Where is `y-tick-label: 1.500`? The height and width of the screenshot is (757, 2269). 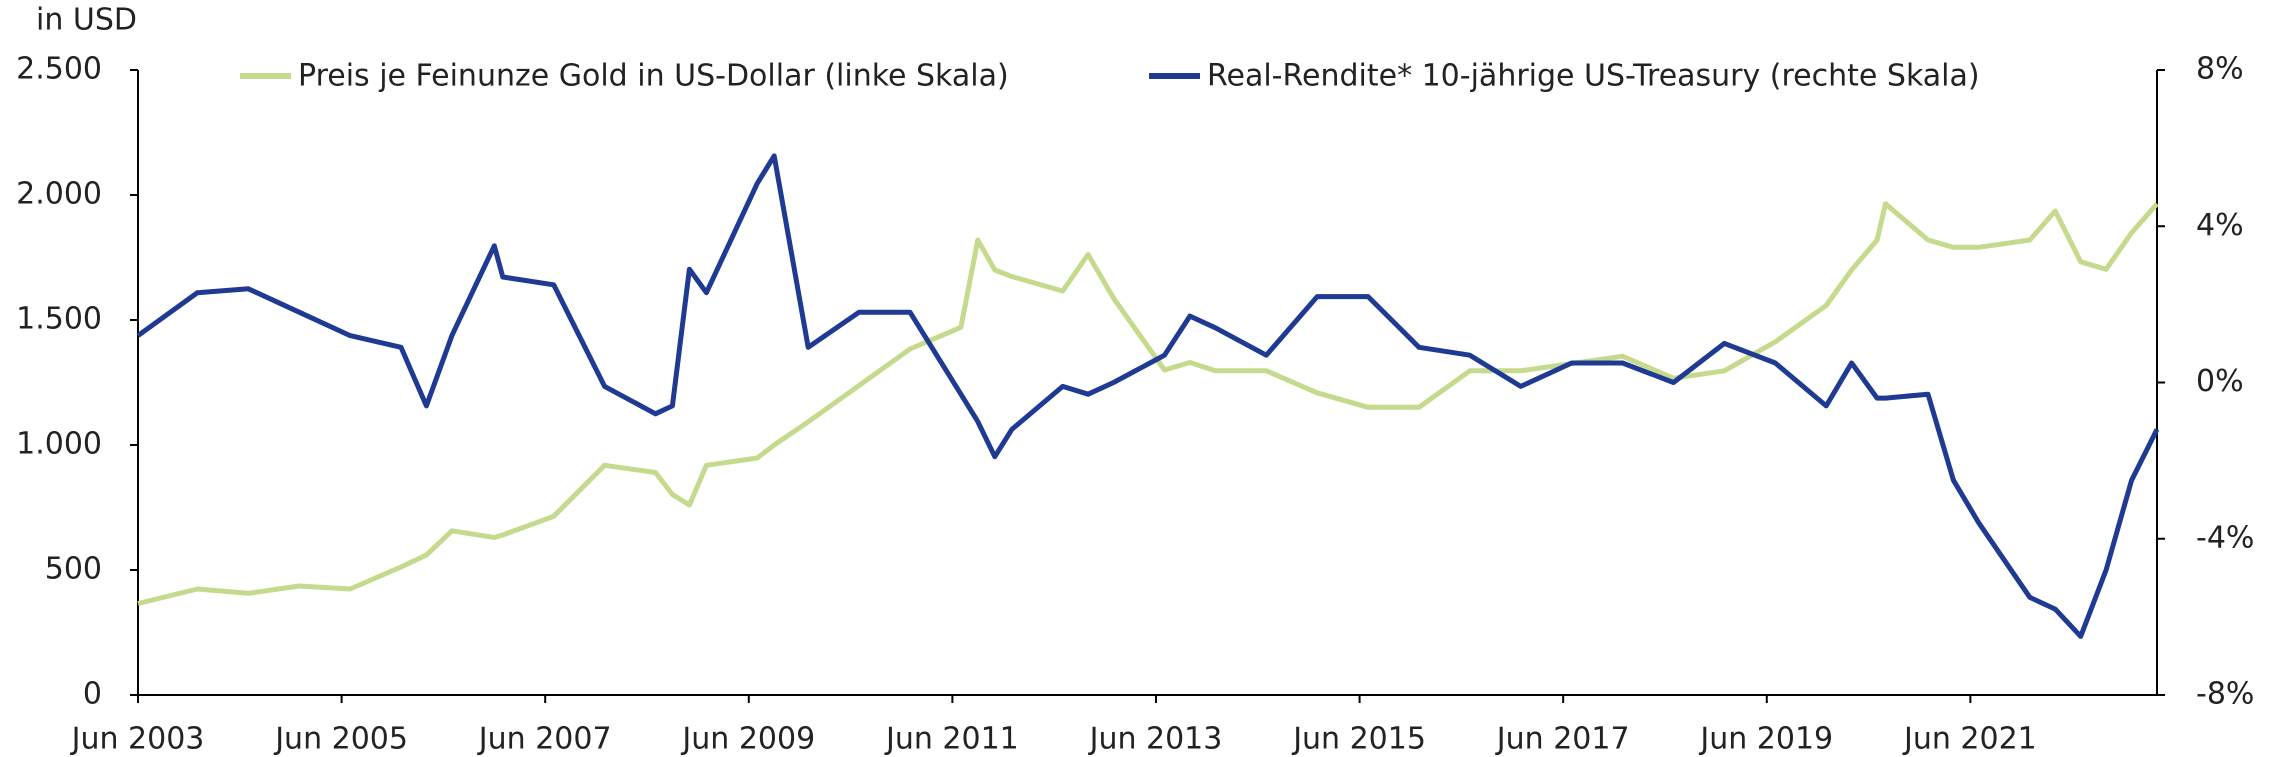 y-tick-label: 1.500 is located at coordinates (59, 319).